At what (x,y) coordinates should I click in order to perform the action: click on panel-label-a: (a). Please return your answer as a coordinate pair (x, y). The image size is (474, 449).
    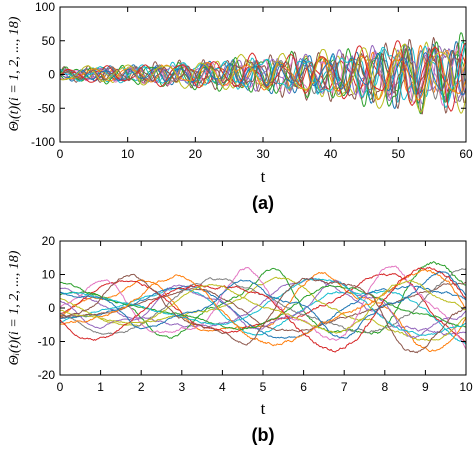
    Looking at the image, I should click on (263, 203).